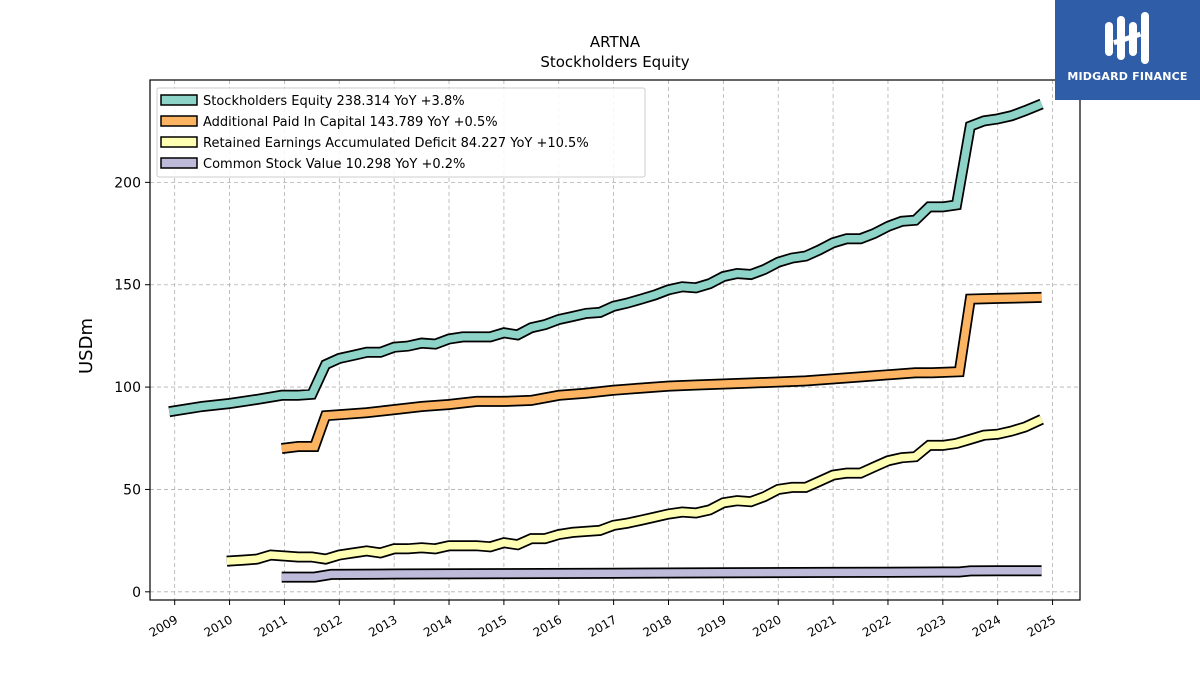 This screenshot has width=1200, height=675. Describe the element at coordinates (132, 490) in the screenshot. I see `y-tick-label: 50` at that location.